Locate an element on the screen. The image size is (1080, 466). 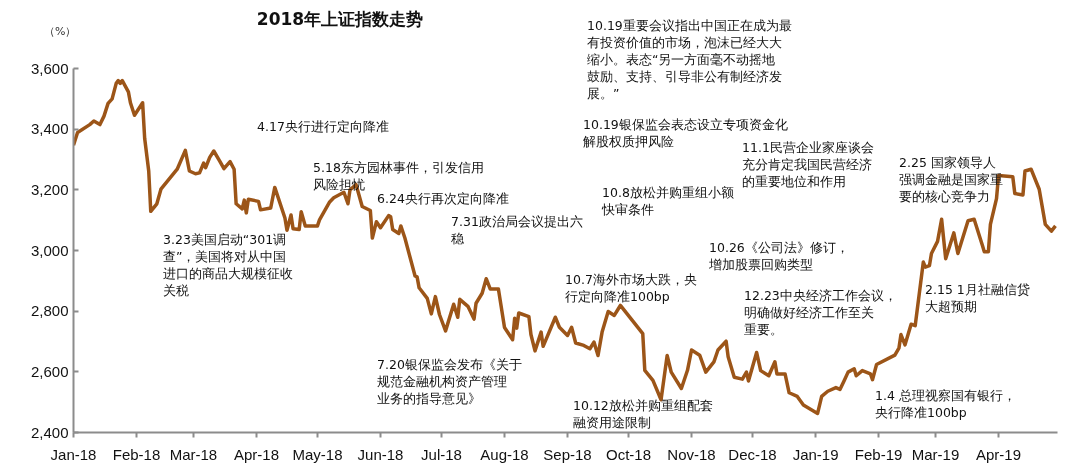
x-tick-label: Jan-19 is located at coordinates (815, 454).